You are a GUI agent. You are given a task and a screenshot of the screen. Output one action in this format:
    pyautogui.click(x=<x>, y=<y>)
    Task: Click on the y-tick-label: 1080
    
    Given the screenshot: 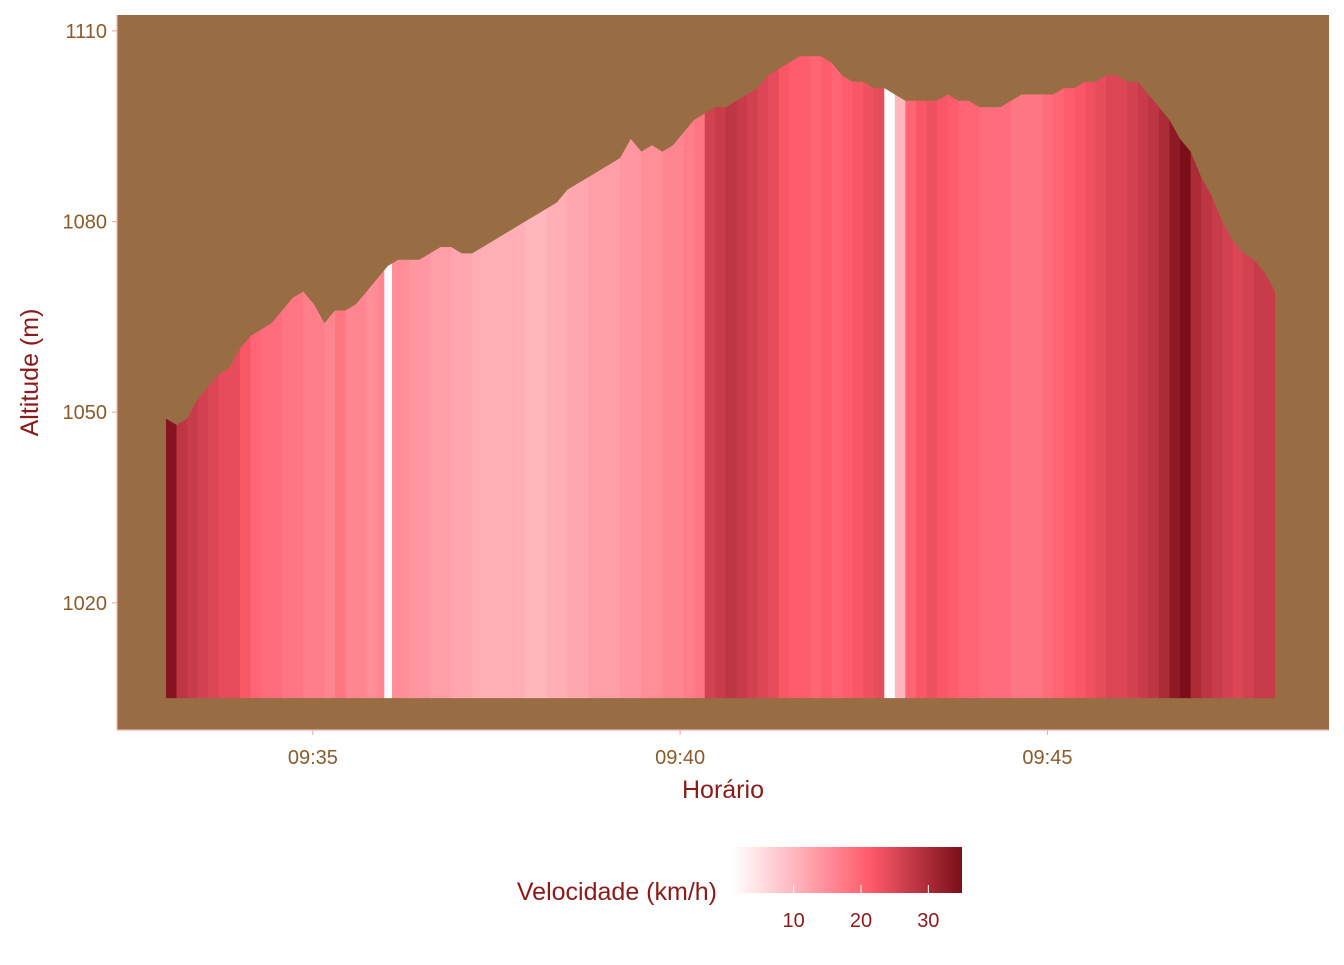 What is the action you would take?
    pyautogui.click(x=85, y=223)
    